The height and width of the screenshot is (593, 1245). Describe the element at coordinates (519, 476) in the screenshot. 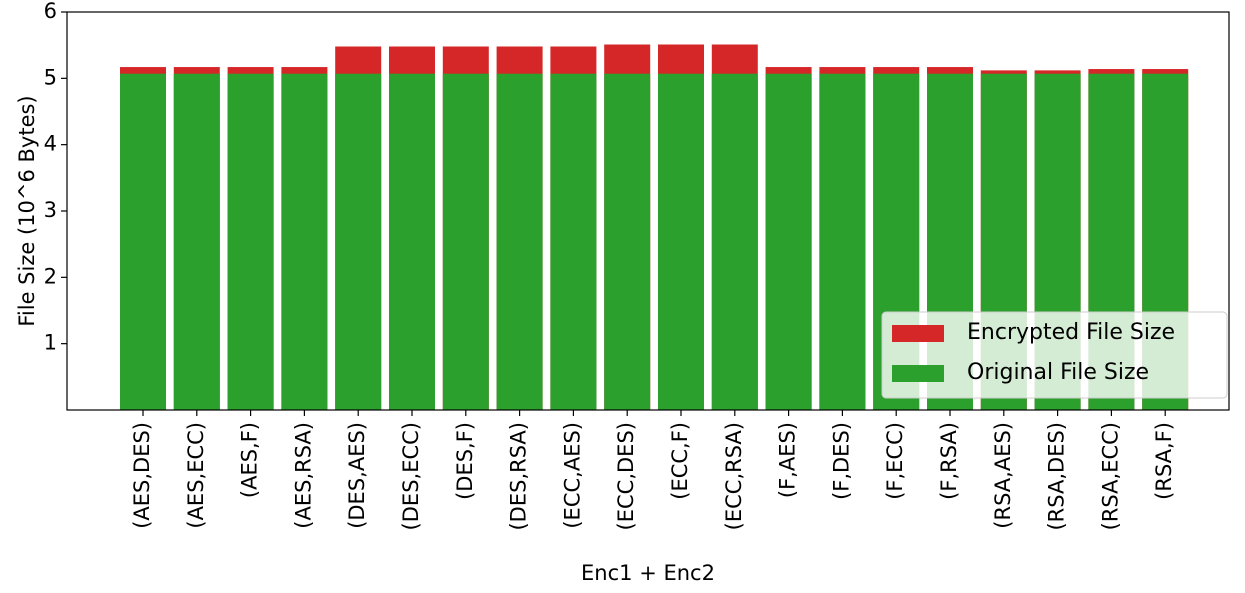

I see `x-tick-label: (DES,RSA)` at that location.